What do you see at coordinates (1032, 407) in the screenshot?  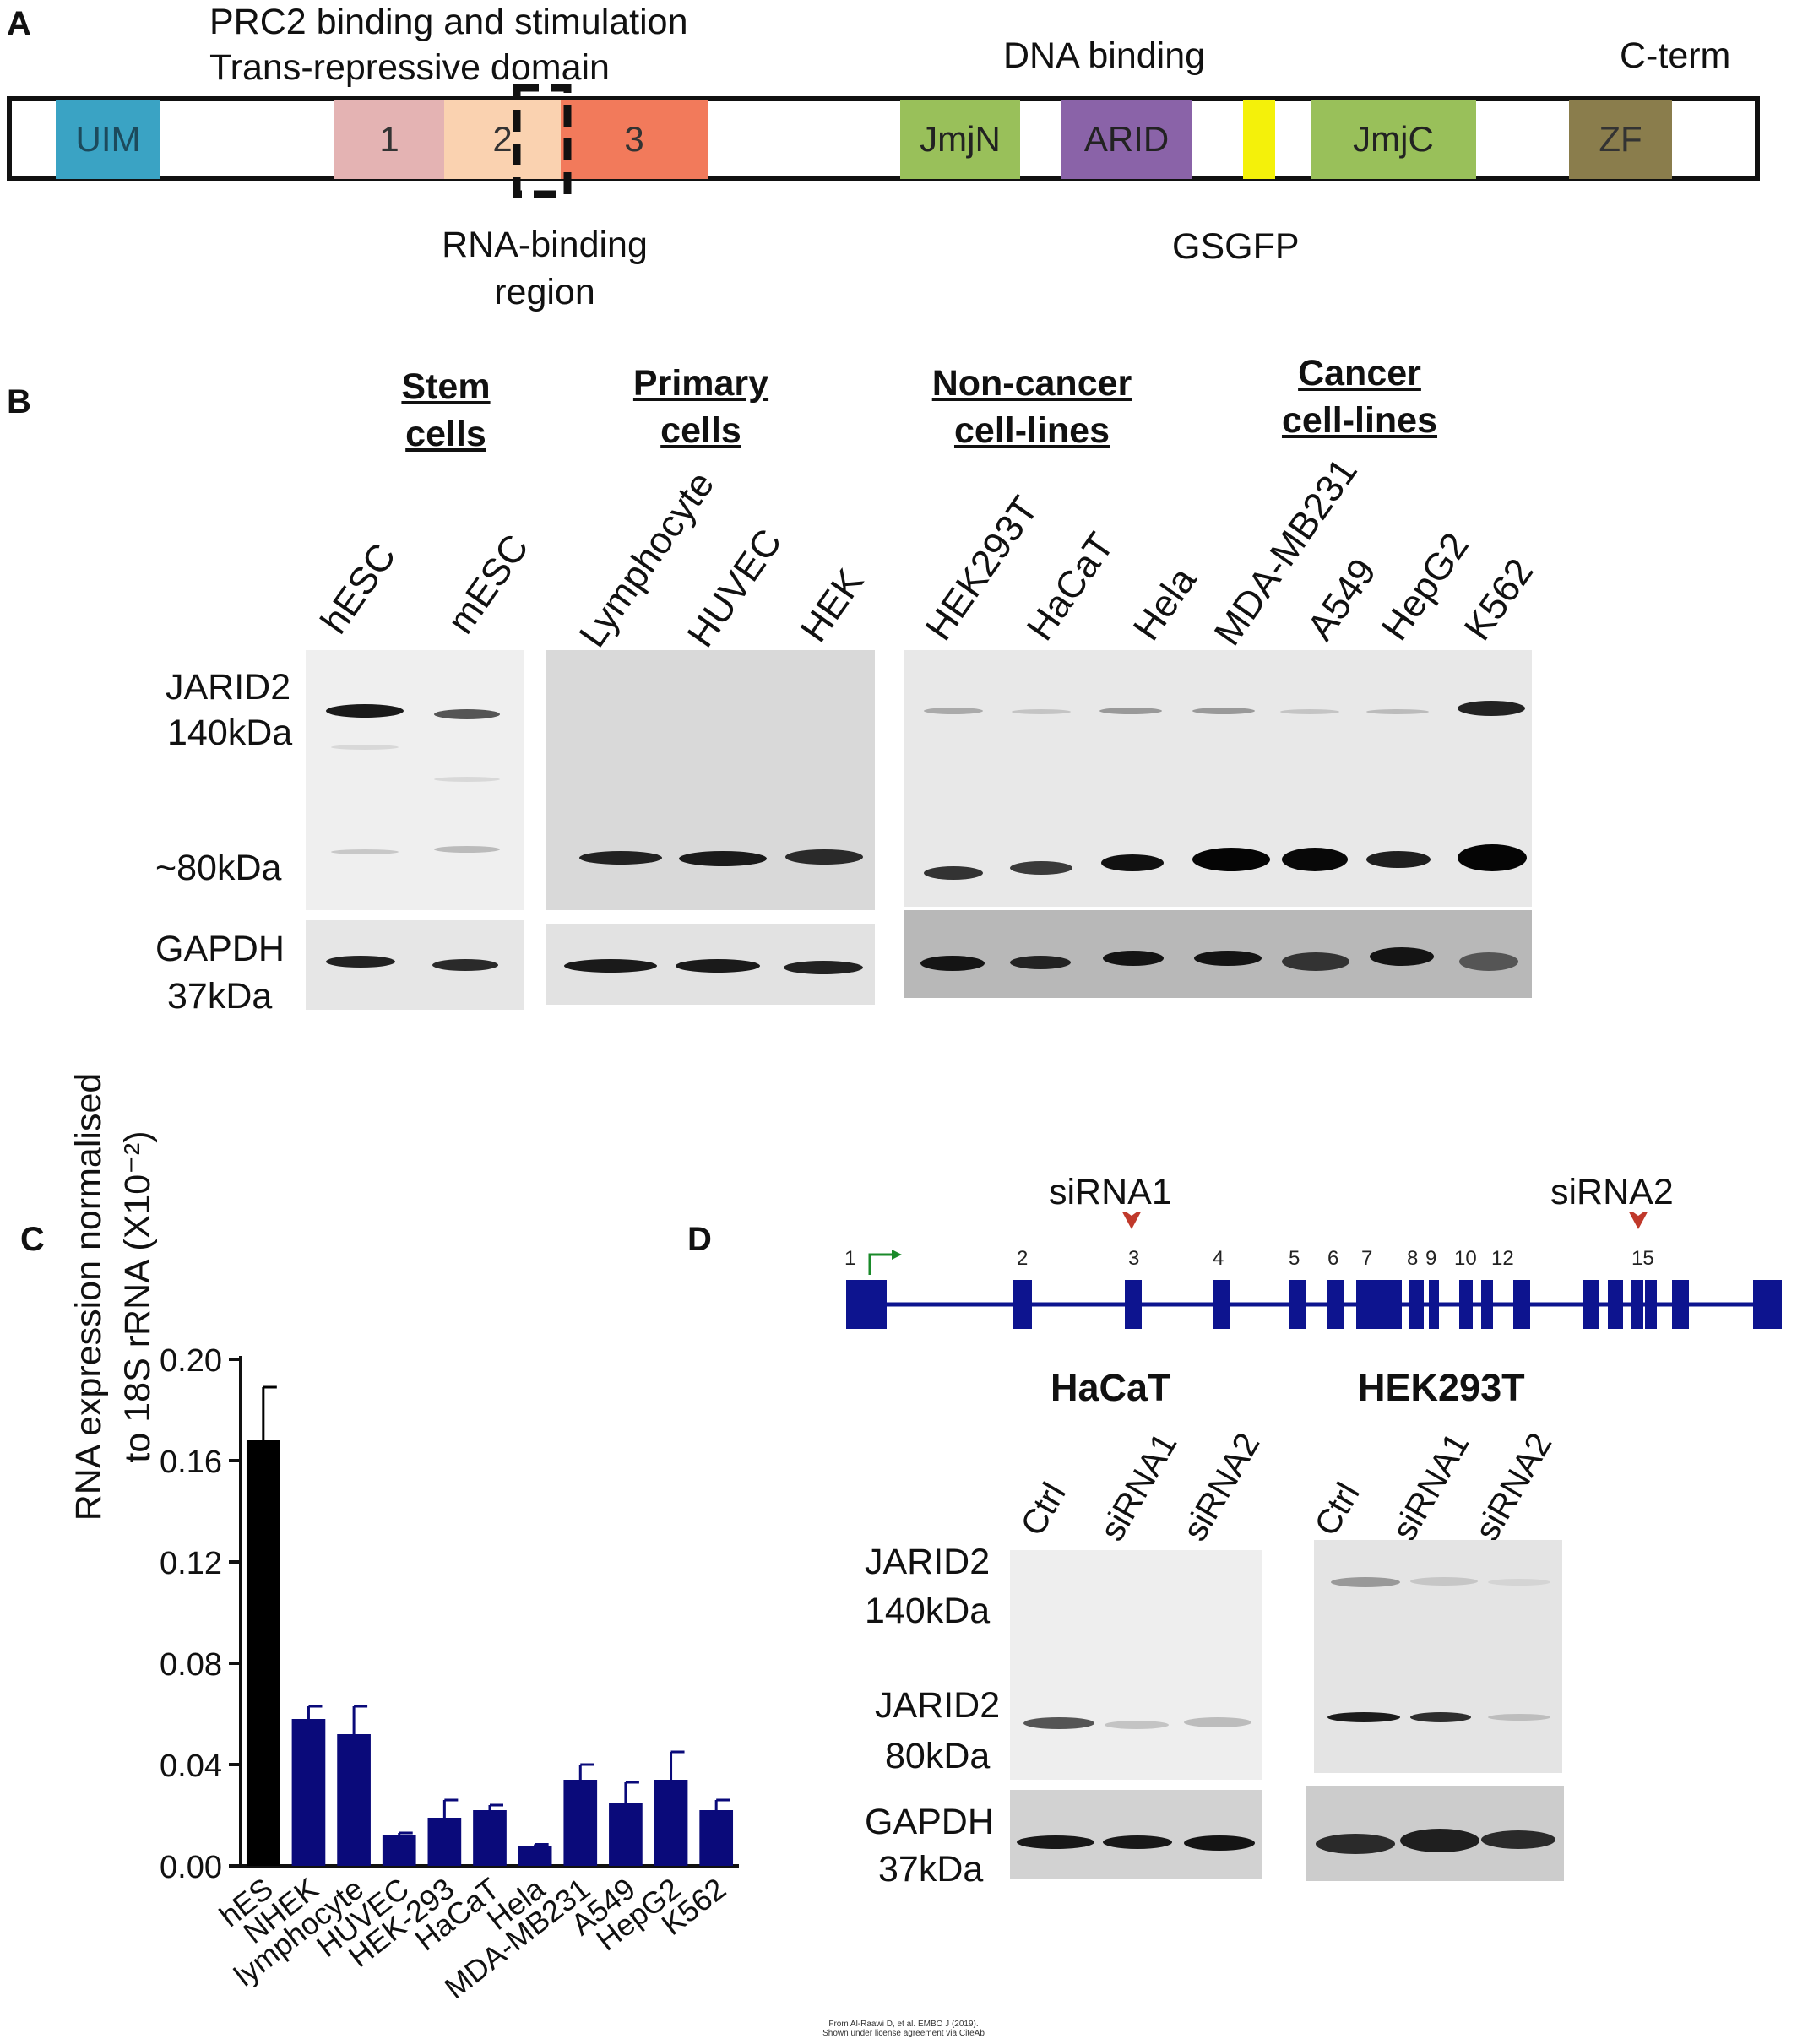 I see `group-noncancer: Non-cancer cell-lines` at bounding box center [1032, 407].